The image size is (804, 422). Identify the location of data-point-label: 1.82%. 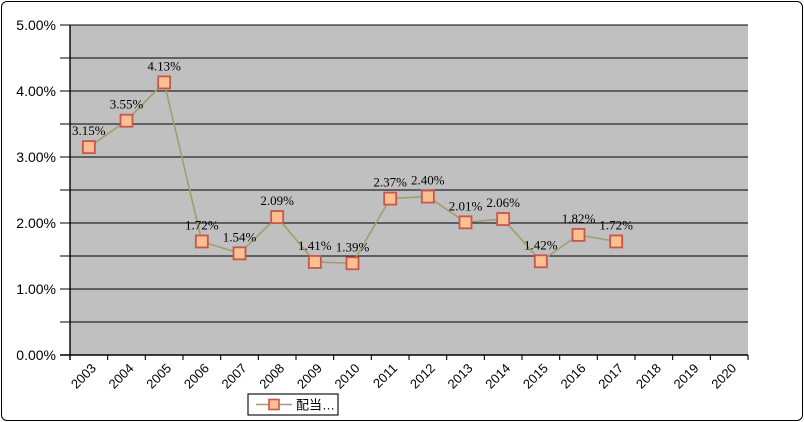
(579, 218).